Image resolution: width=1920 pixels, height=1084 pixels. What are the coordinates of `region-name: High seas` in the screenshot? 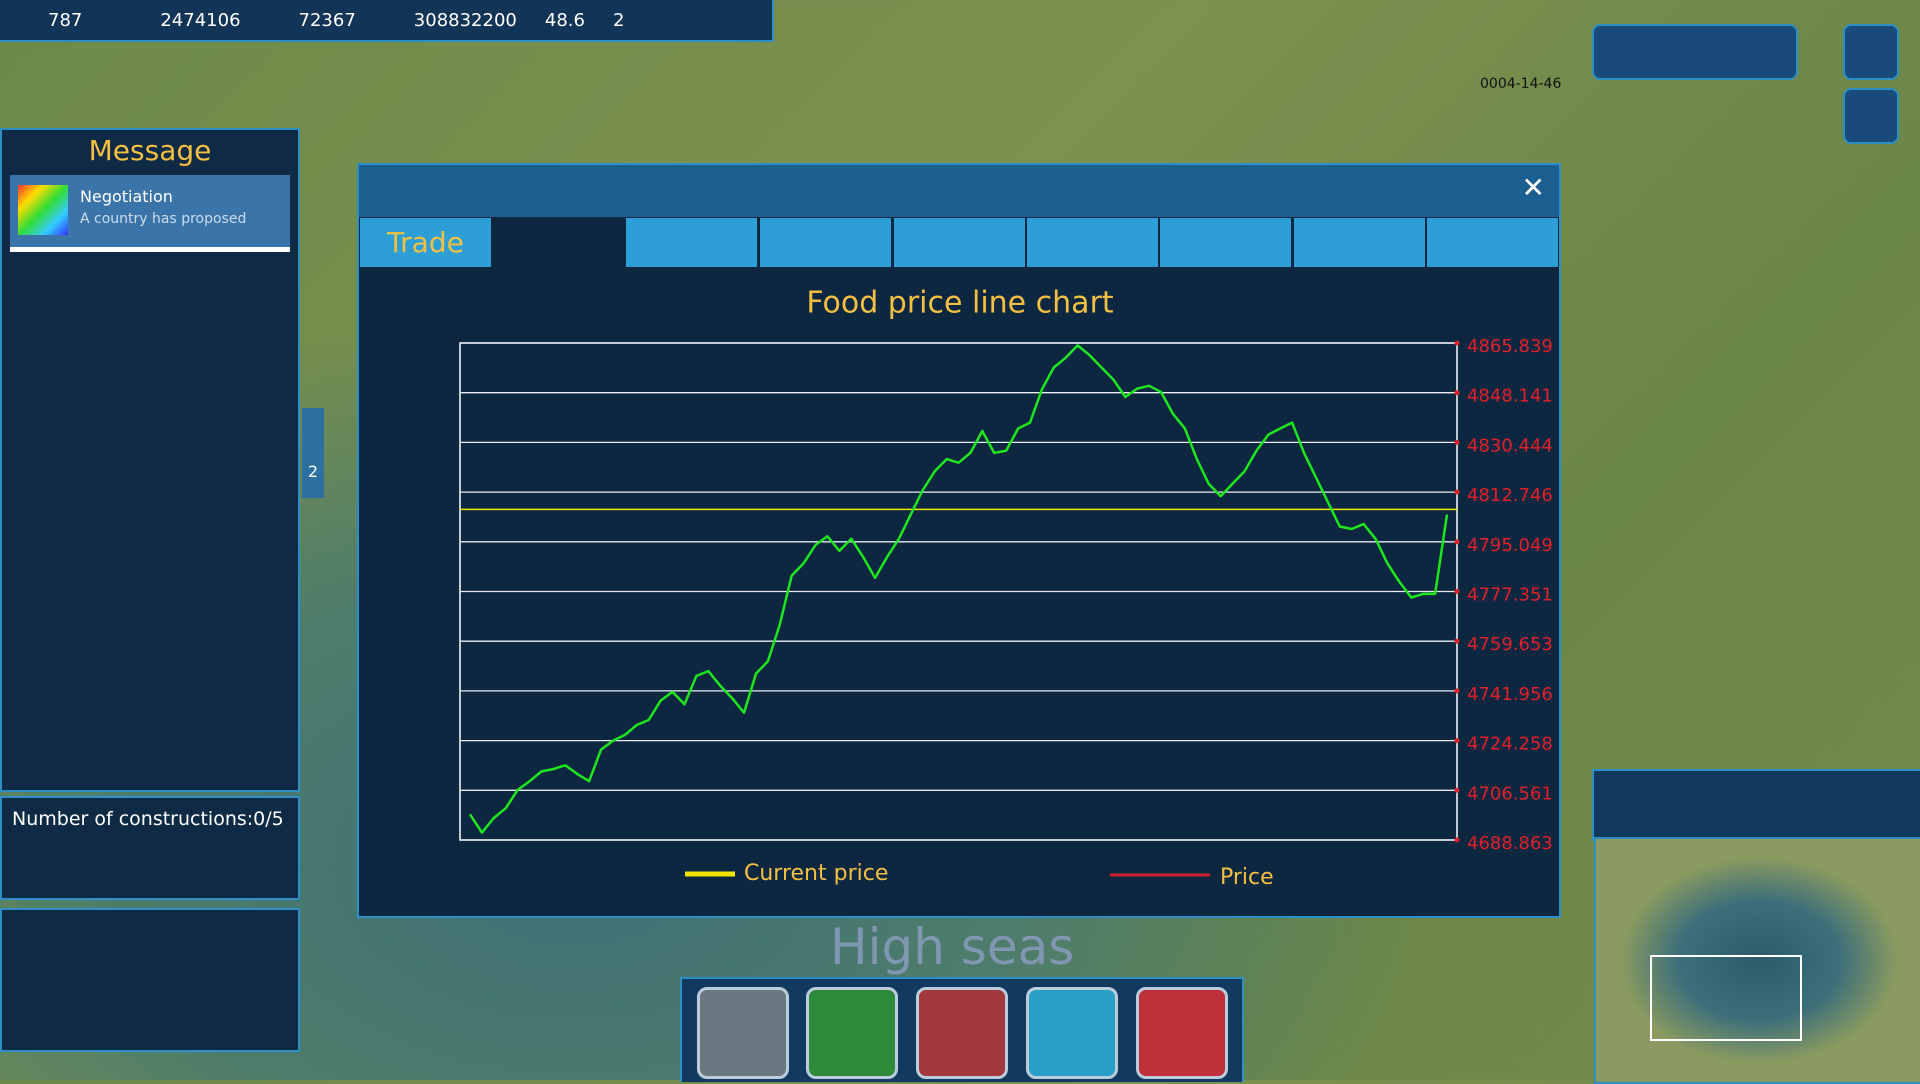 It's located at (952, 947).